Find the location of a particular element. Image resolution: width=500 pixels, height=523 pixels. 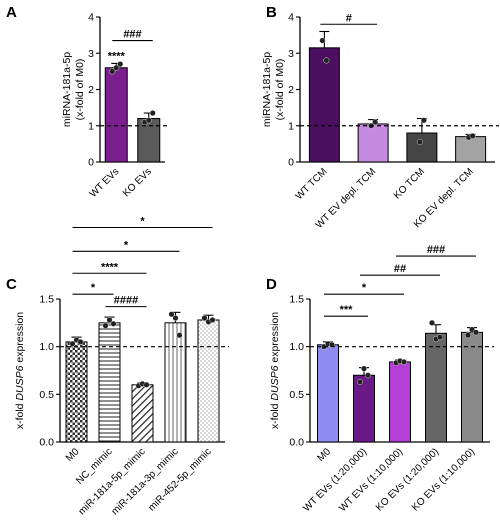

significance-label: ## is located at coordinates (400, 269).